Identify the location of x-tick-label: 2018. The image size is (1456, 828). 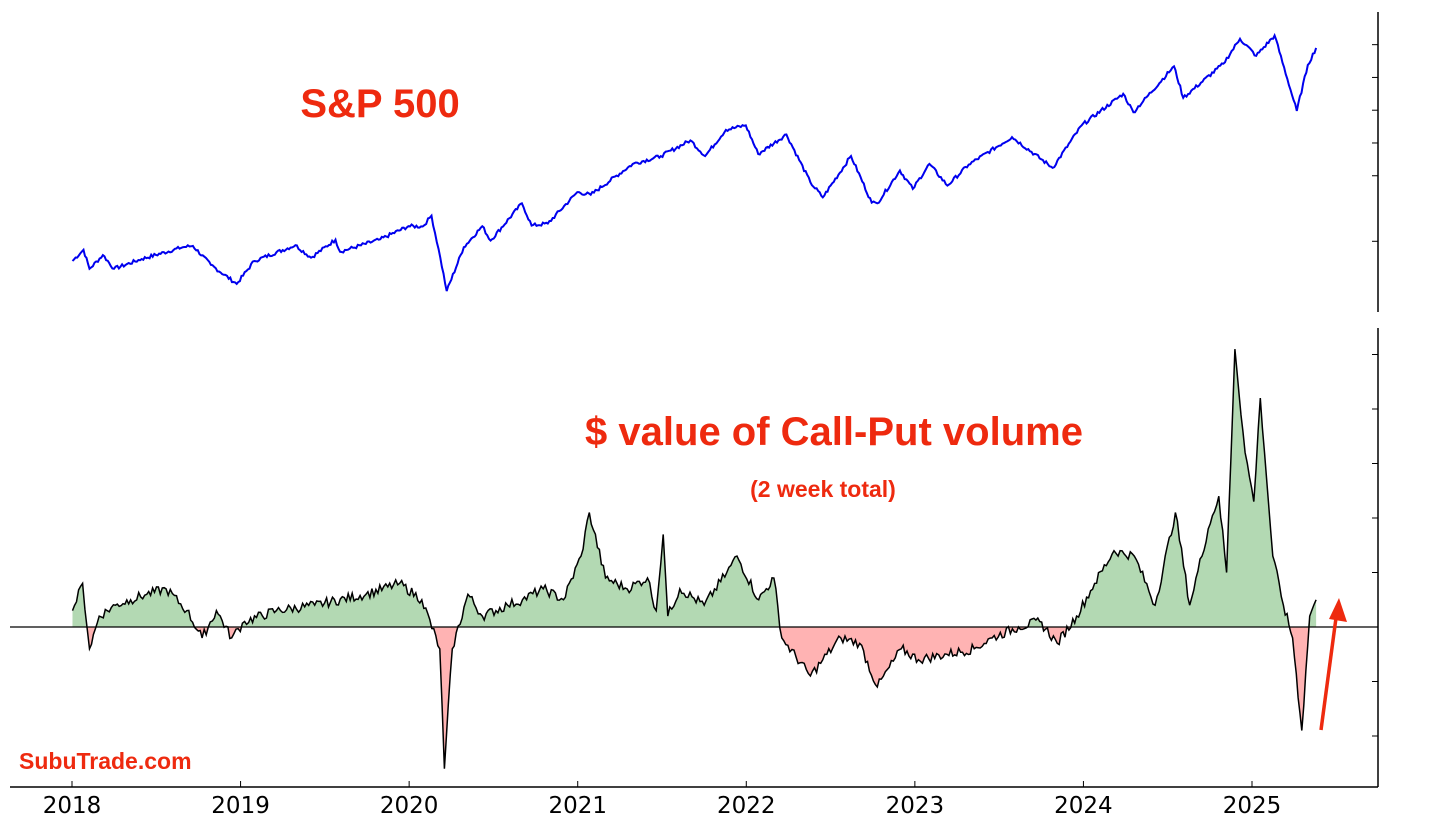
(72, 806).